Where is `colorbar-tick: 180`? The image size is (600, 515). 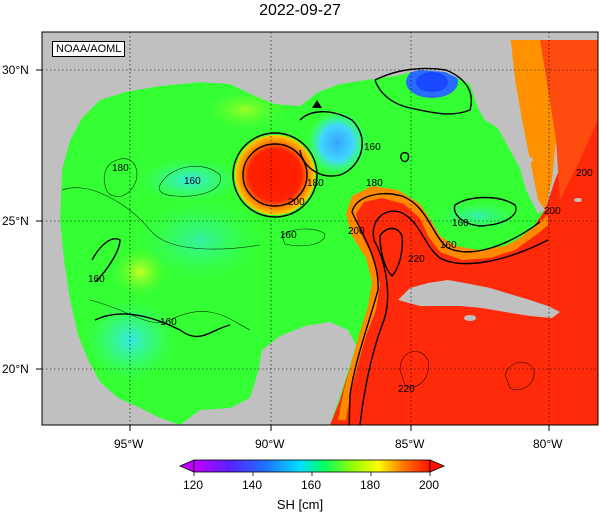
colorbar-tick: 180 is located at coordinates (370, 485).